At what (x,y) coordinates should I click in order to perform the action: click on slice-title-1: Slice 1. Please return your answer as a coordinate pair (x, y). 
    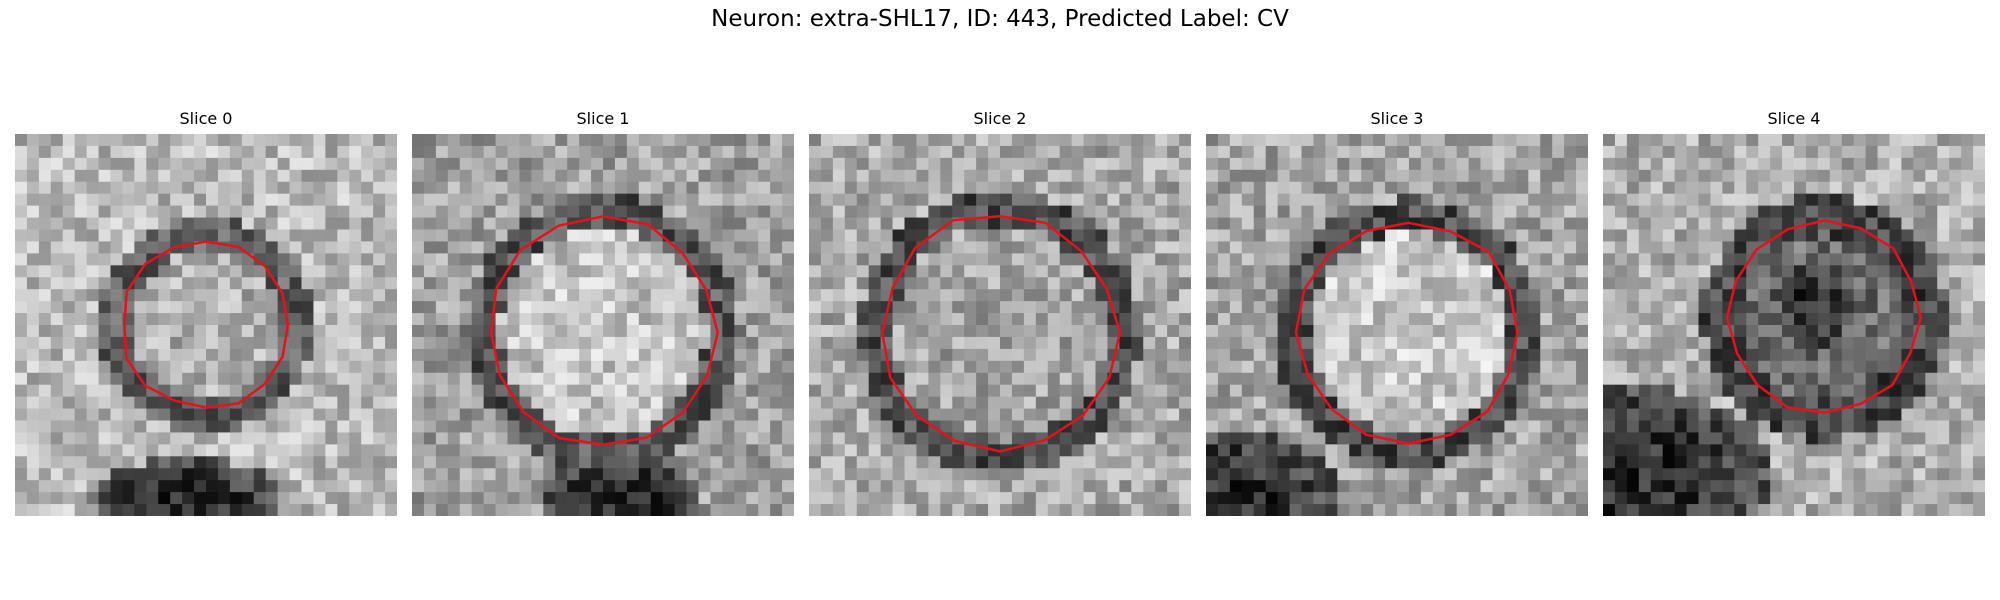
    Looking at the image, I should click on (603, 118).